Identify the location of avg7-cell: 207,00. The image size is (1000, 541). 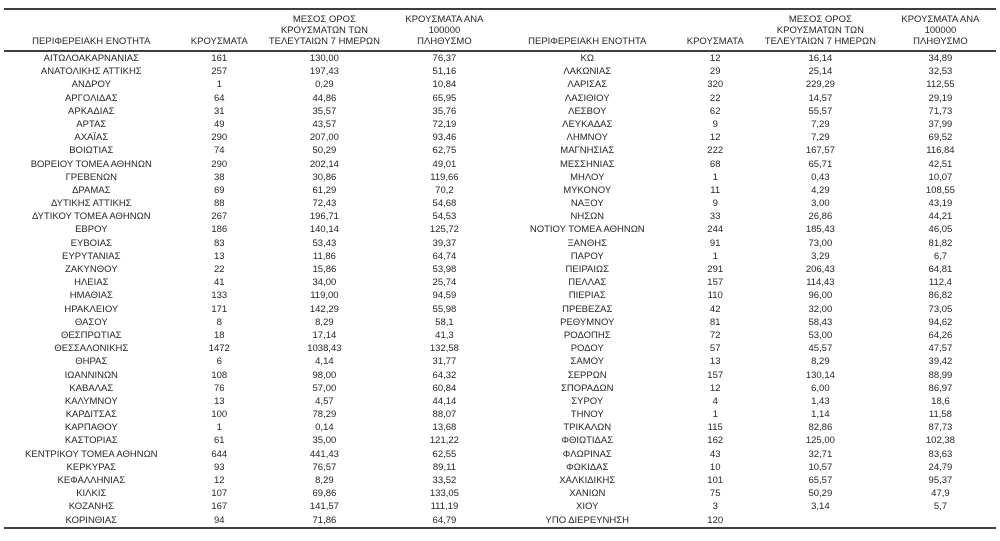
(324, 138).